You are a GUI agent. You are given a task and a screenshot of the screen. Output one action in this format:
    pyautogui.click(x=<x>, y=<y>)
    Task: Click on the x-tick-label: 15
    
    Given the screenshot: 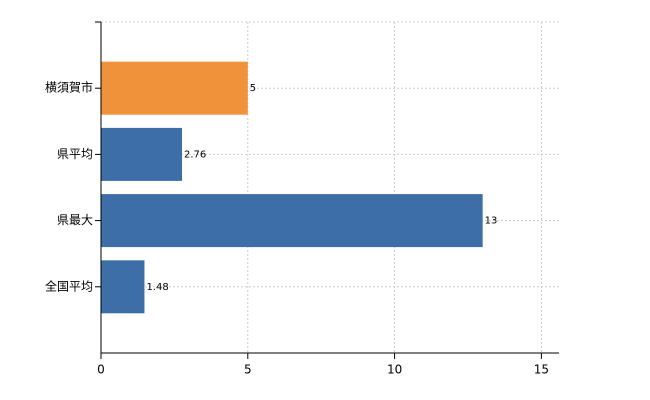 What is the action you would take?
    pyautogui.click(x=541, y=370)
    